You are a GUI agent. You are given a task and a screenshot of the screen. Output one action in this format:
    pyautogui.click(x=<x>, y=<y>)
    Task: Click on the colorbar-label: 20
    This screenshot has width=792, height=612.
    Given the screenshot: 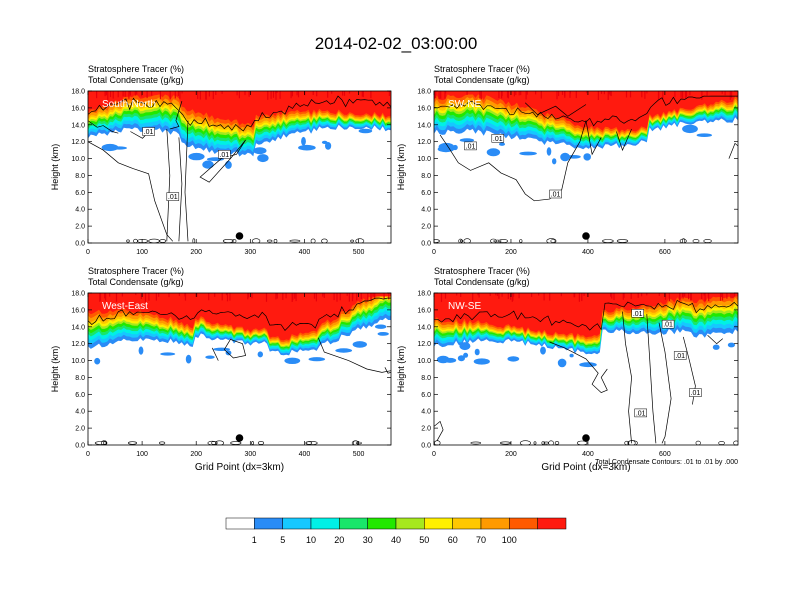 What is the action you would take?
    pyautogui.click(x=339, y=540)
    